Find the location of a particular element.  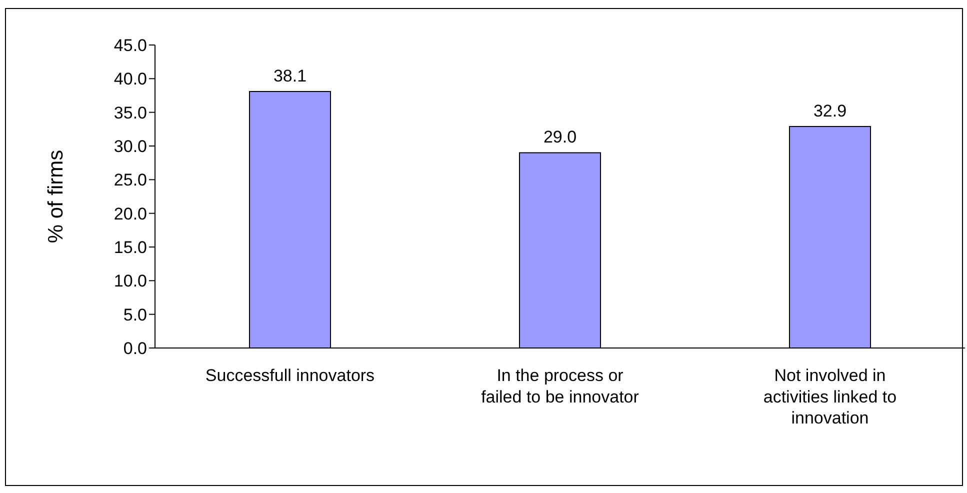

y-tick-label: 40.0 is located at coordinates (130, 79).